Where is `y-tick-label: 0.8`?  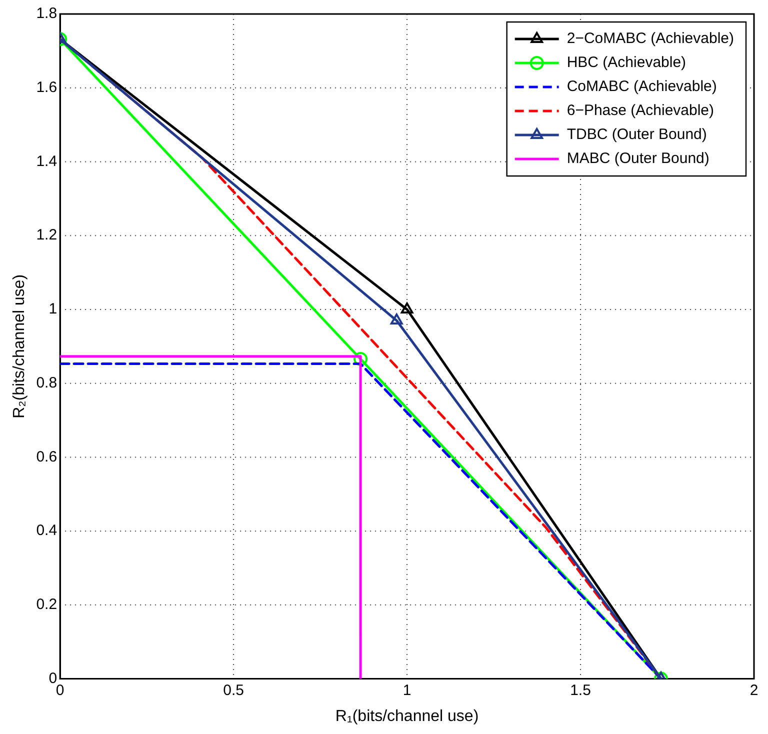
y-tick-label: 0.8 is located at coordinates (47, 383).